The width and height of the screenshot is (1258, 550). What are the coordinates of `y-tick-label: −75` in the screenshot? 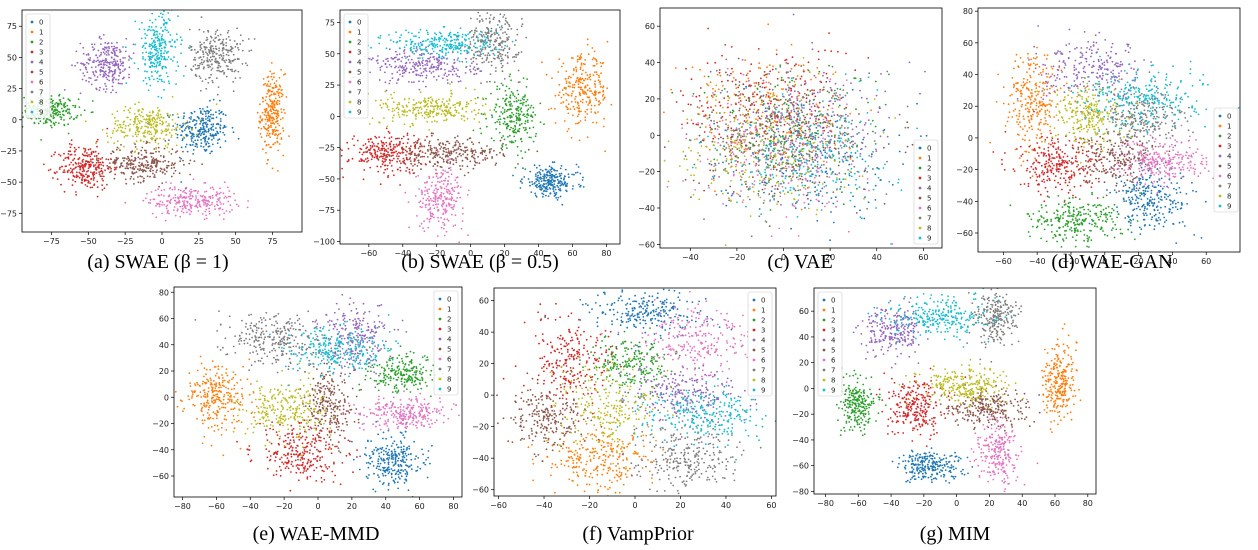 It's located at (8, 213).